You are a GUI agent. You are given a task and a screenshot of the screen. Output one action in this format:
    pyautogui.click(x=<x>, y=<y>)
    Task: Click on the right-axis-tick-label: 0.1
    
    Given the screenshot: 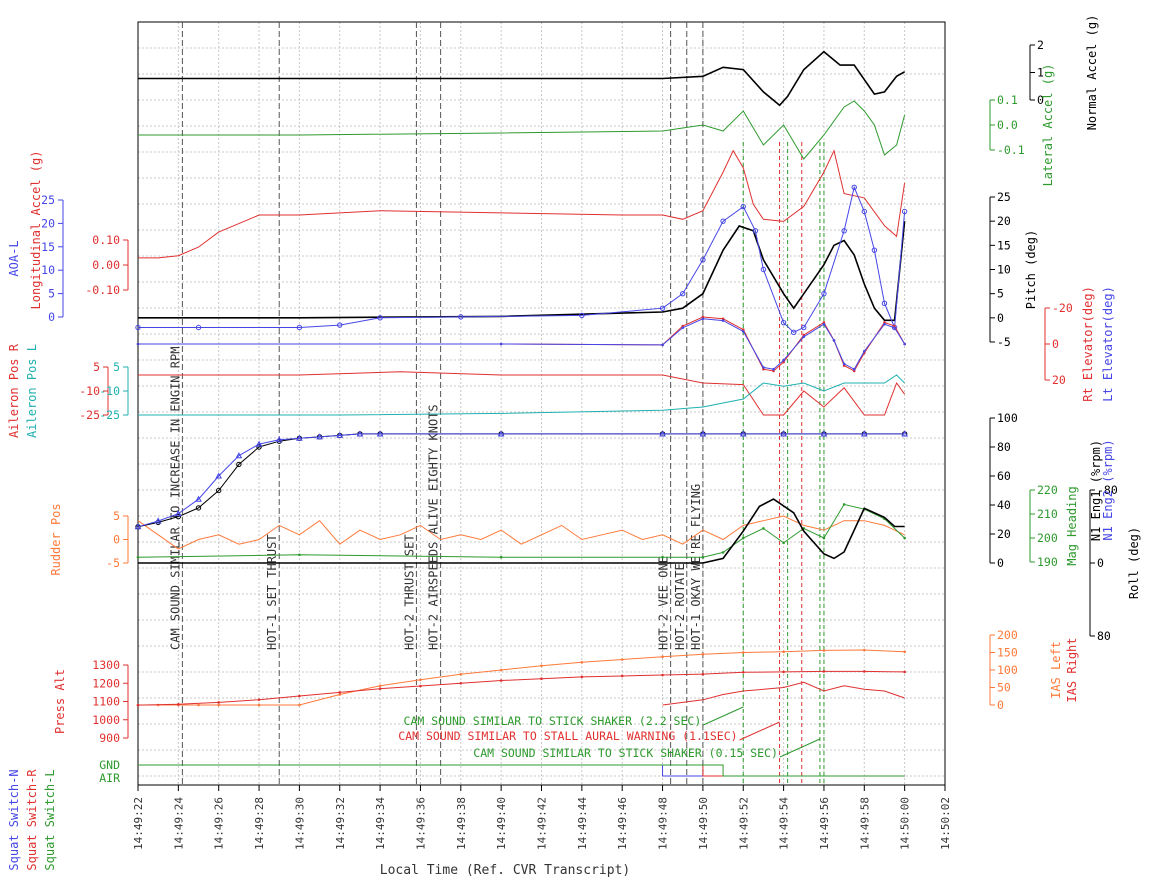 What is the action you would take?
    pyautogui.click(x=1007, y=100)
    